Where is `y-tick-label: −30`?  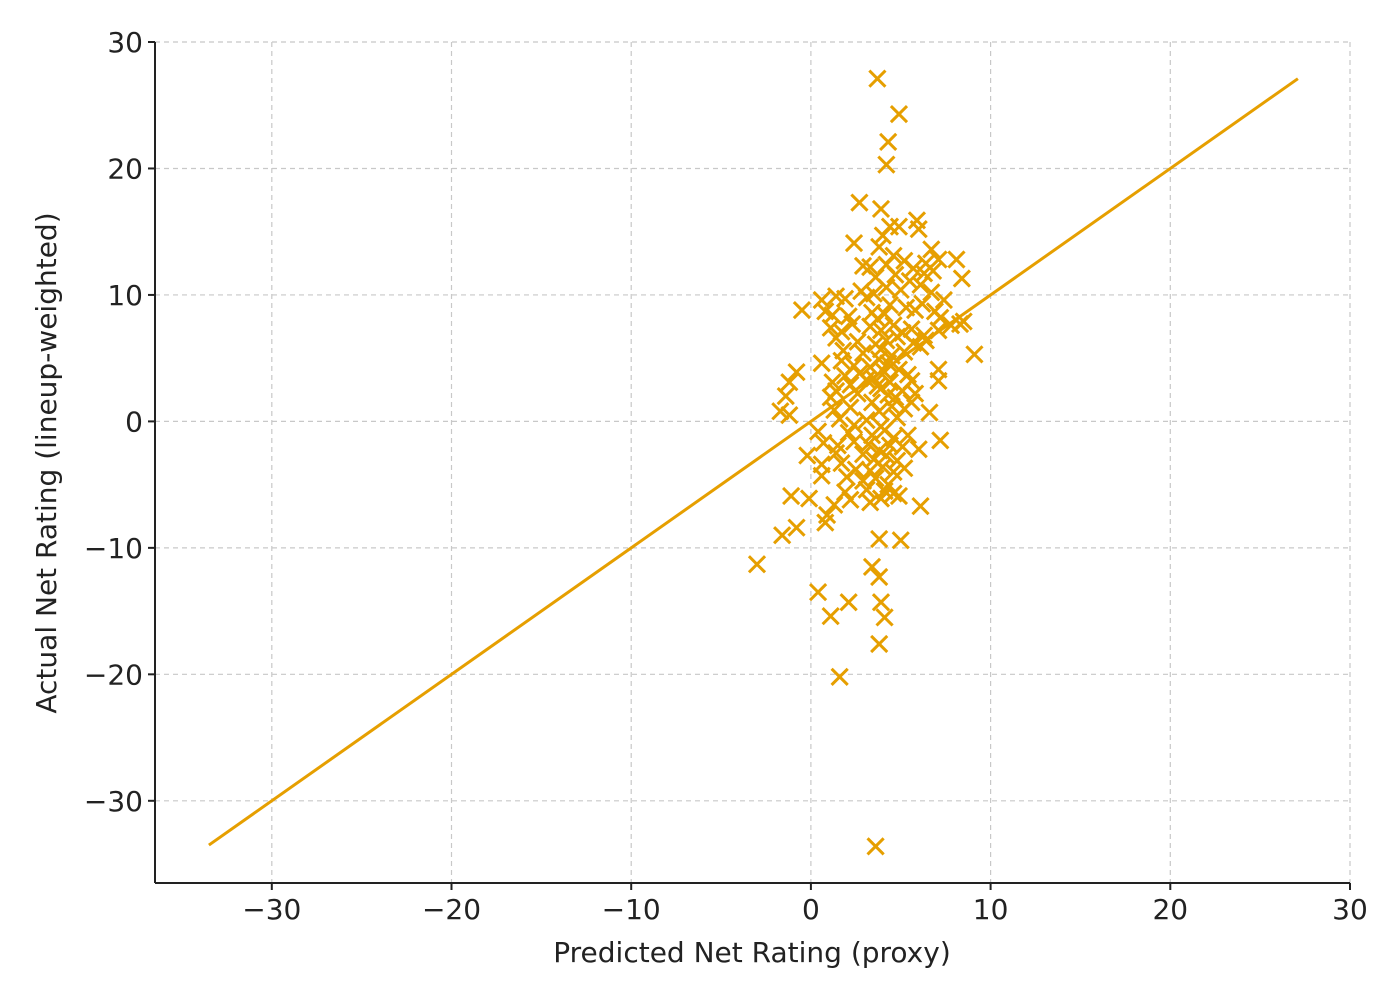 y-tick-label: −30 is located at coordinates (113, 801).